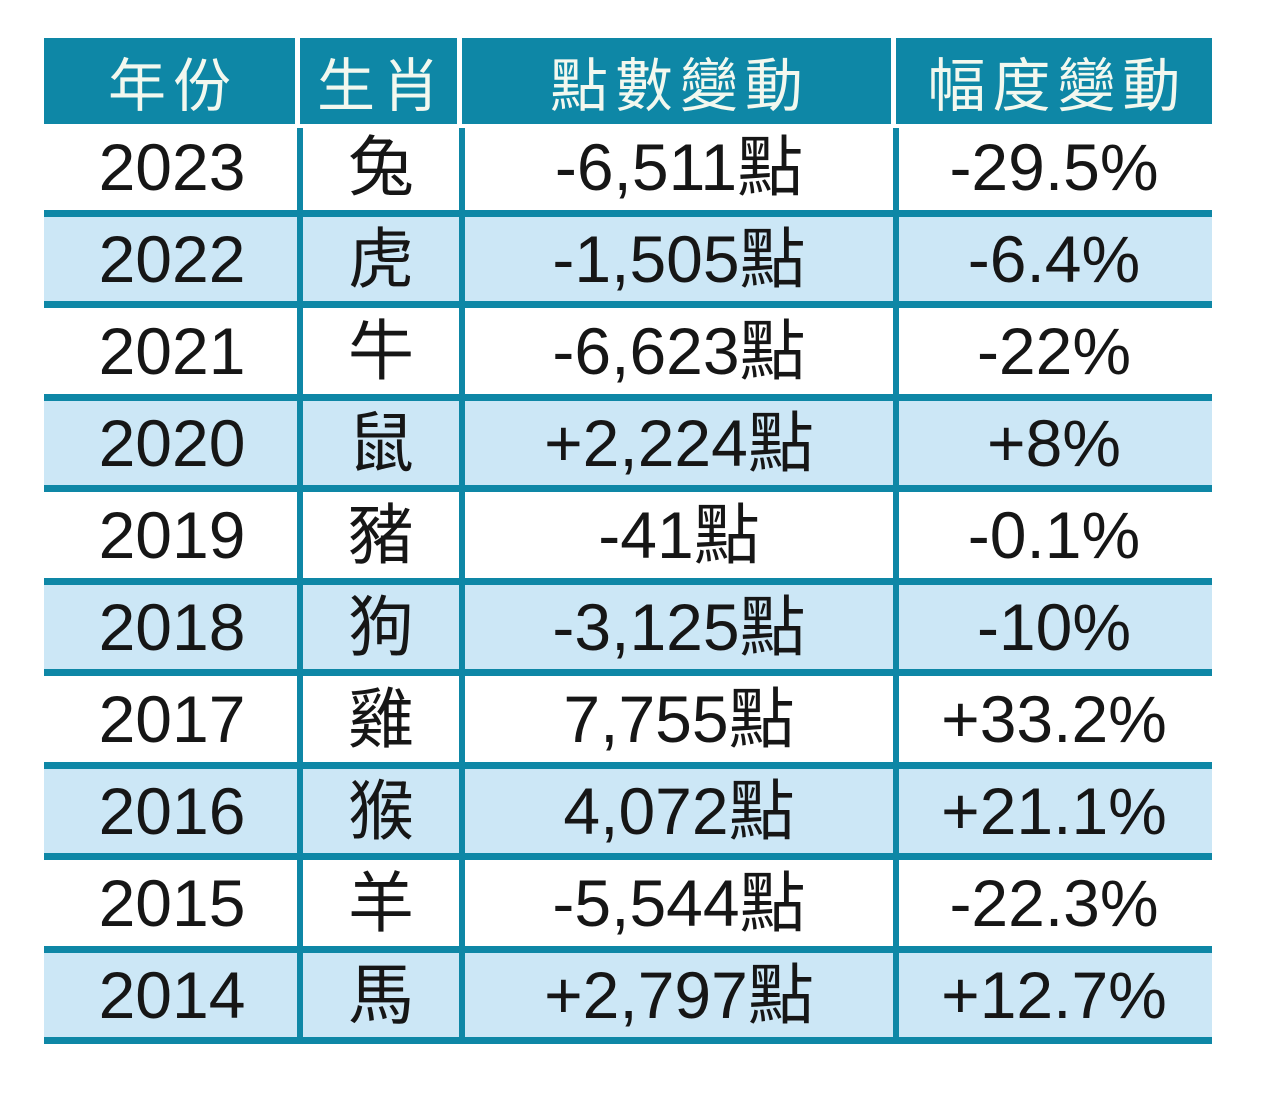 This screenshot has height=1097, width=1280. Describe the element at coordinates (381, 995) in the screenshot. I see `zodiac-cell: 馬` at that location.